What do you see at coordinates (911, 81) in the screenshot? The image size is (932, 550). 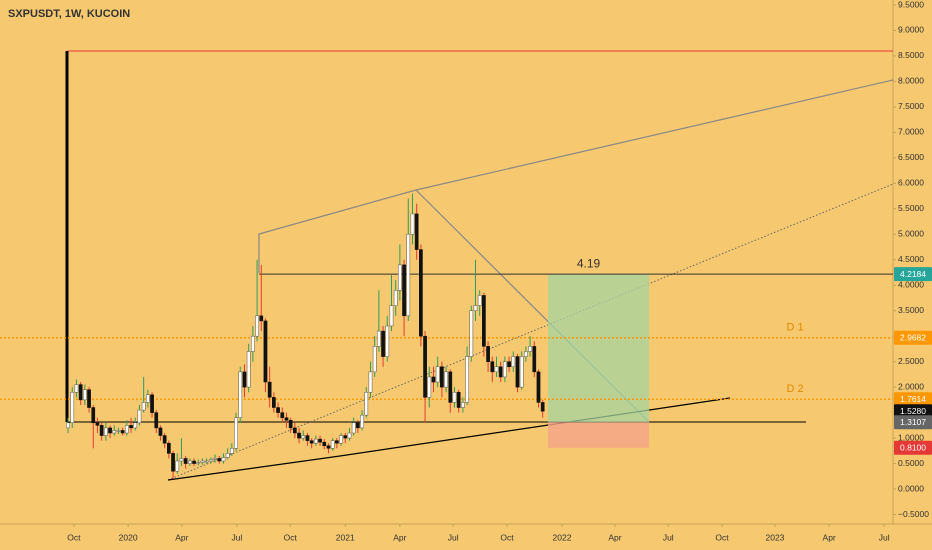 I see `y-tick-label: 8.0000` at bounding box center [911, 81].